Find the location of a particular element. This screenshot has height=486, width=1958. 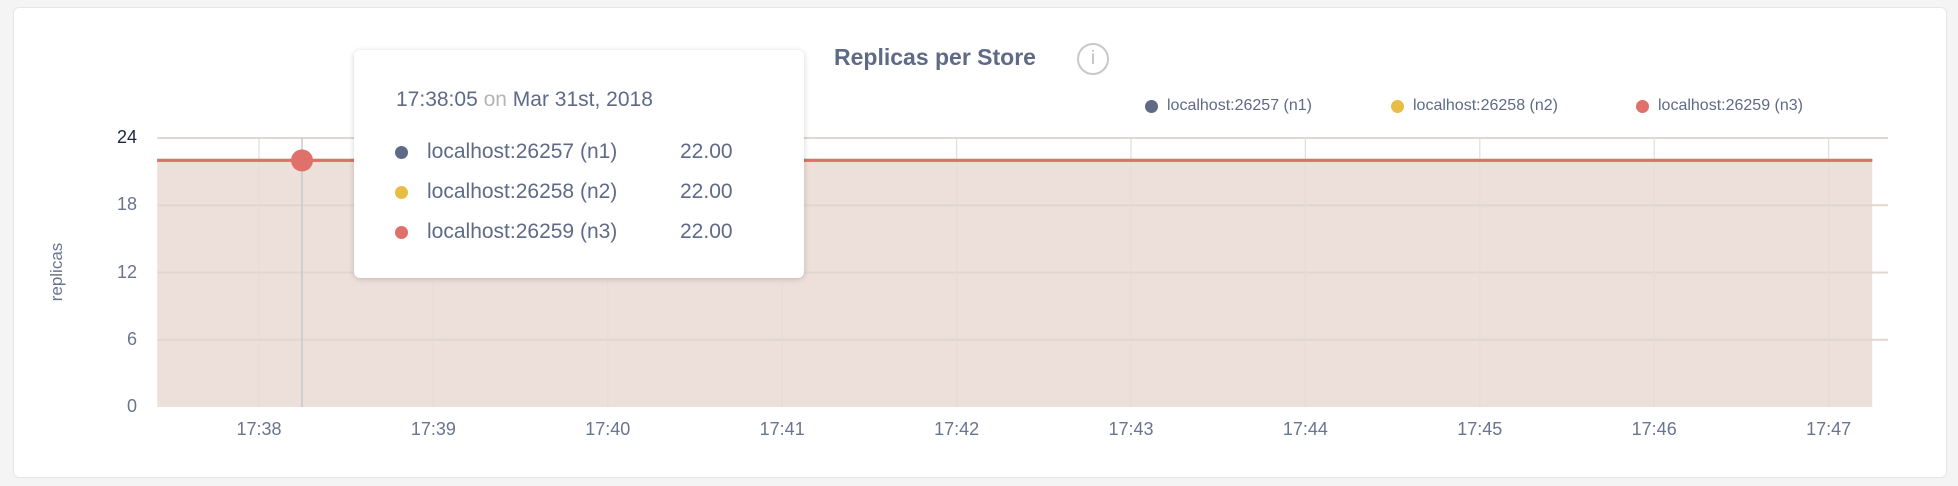

y-tick-label: 24 is located at coordinates (126, 137).